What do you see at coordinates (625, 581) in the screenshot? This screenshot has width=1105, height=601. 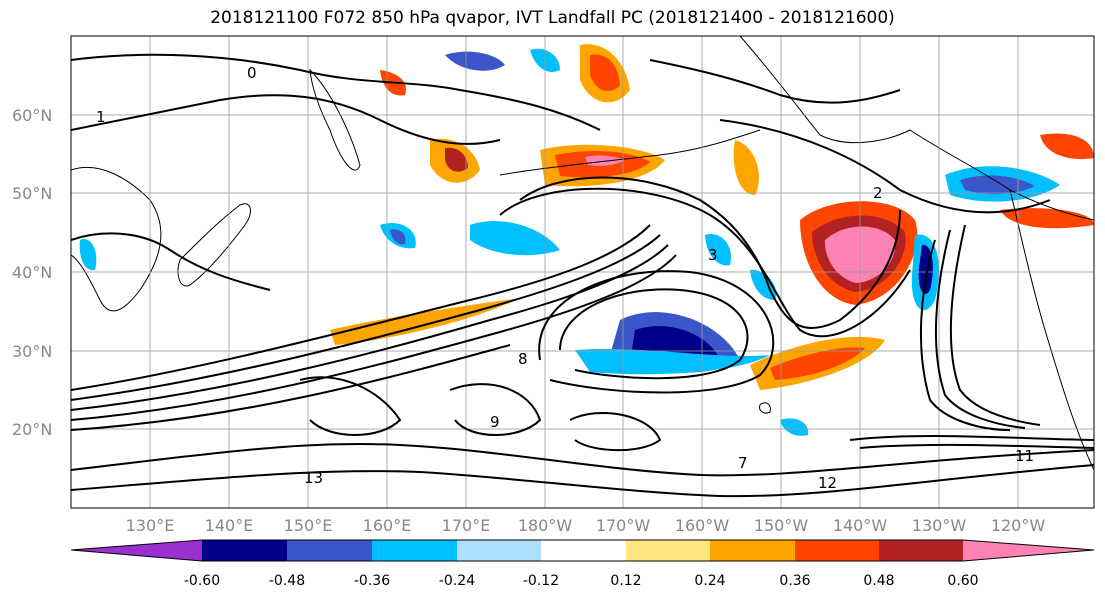 I see `colorbar-tick-label: 0.12` at bounding box center [625, 581].